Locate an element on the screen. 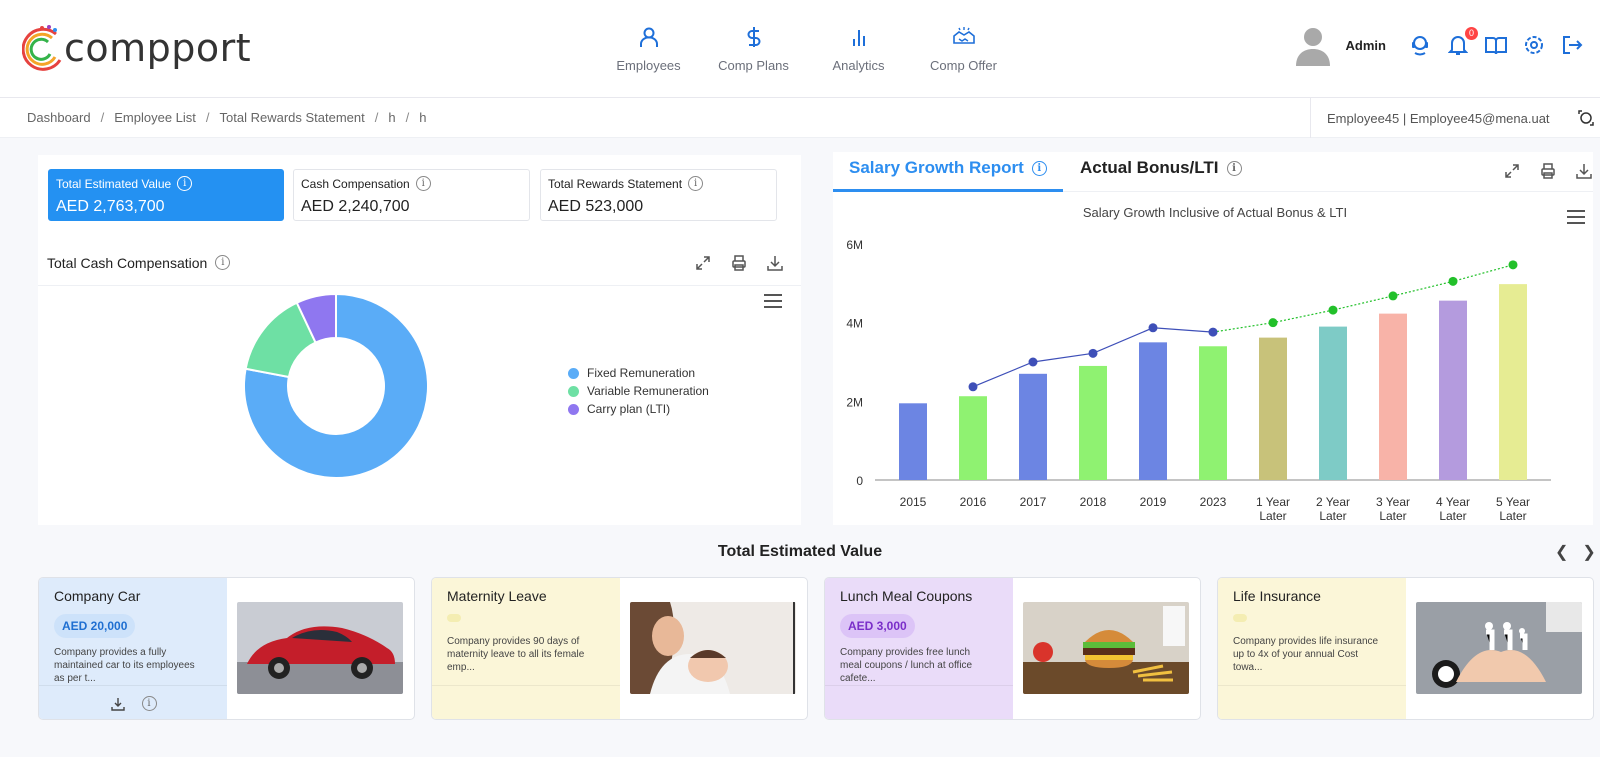  kpi-total-estimated-value: Total Estimated Value i AED 2,763,700 is located at coordinates (166, 195).